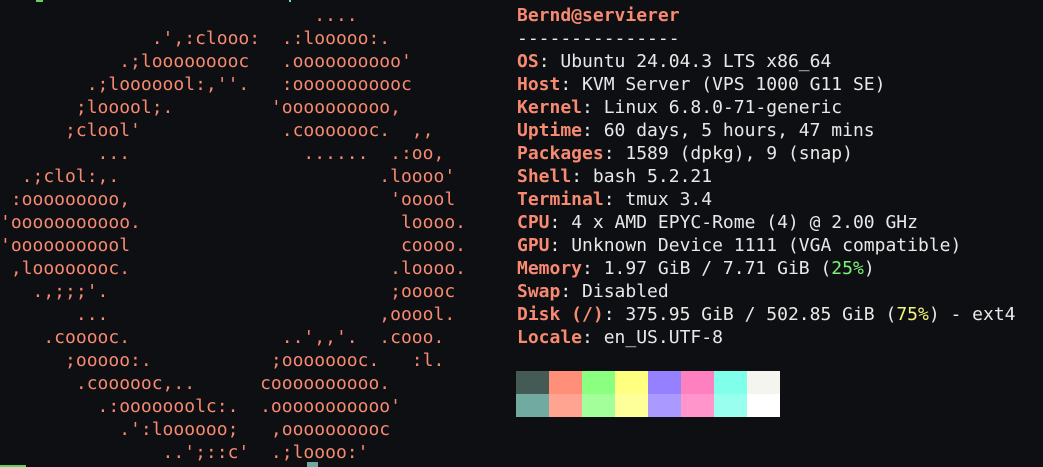 The width and height of the screenshot is (1043, 467). What do you see at coordinates (228, 314) in the screenshot?
I see `logo-line: ... ,ooool.` at bounding box center [228, 314].